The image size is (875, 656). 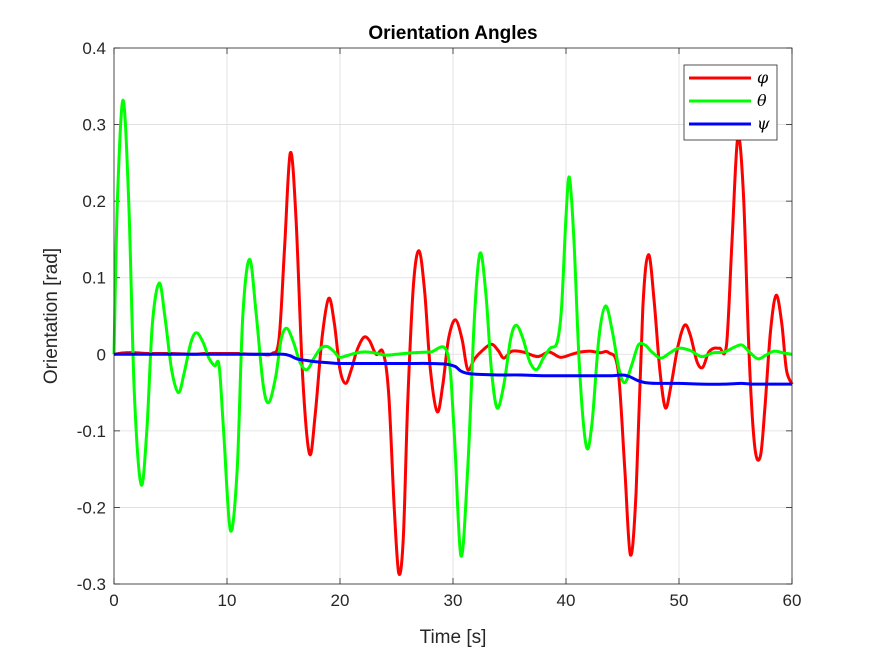 I want to click on y-tick-label: -0.1, so click(x=91, y=431).